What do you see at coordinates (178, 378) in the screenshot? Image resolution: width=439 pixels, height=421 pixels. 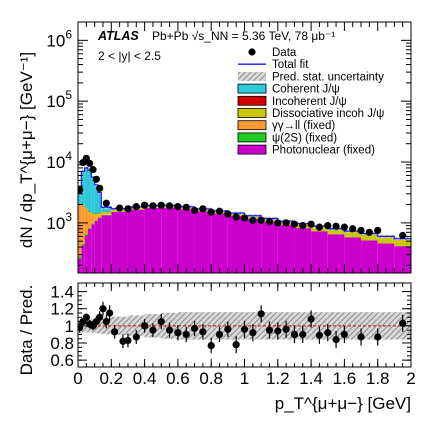 I see `x-tick-label: 0.6` at bounding box center [178, 378].